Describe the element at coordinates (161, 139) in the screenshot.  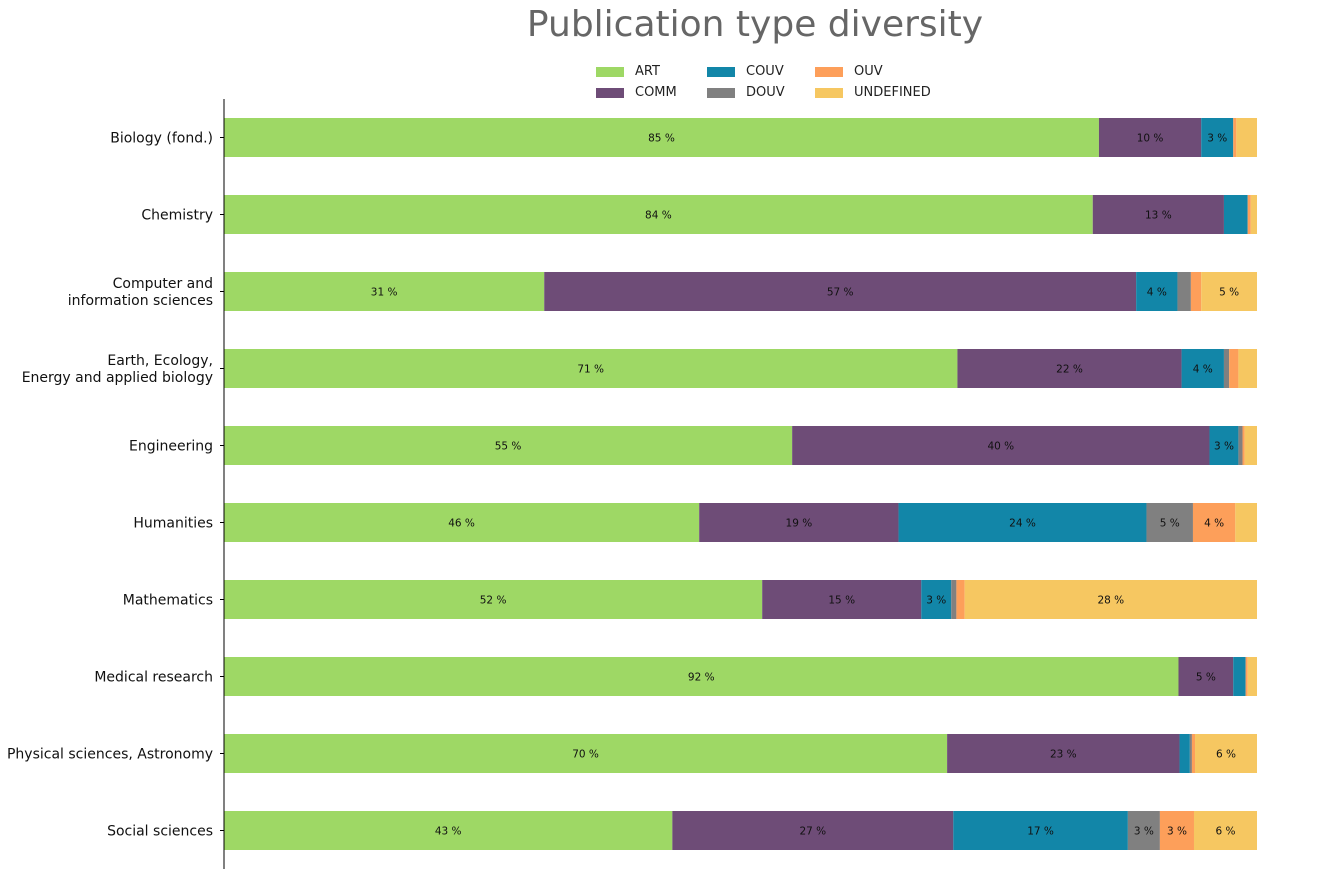
I see `y-tick-label: Biology (fond.)` at that location.